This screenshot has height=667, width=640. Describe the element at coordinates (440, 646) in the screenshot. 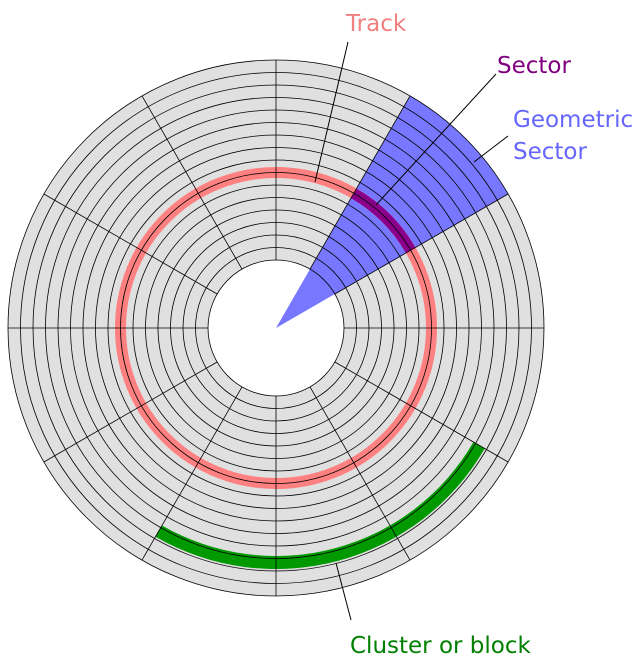

I see `cluster-label: Cluster or block` at that location.